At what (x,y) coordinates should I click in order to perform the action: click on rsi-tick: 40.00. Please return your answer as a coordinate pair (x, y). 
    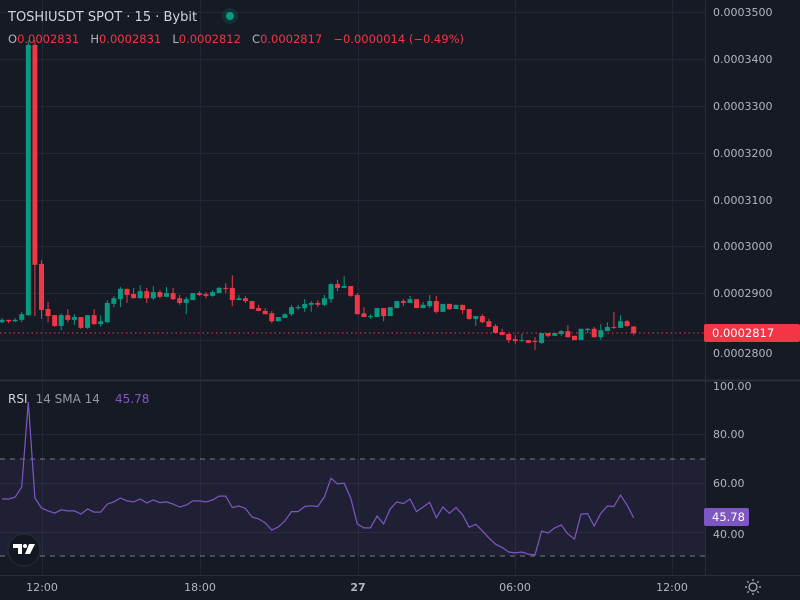
    Looking at the image, I should click on (729, 534).